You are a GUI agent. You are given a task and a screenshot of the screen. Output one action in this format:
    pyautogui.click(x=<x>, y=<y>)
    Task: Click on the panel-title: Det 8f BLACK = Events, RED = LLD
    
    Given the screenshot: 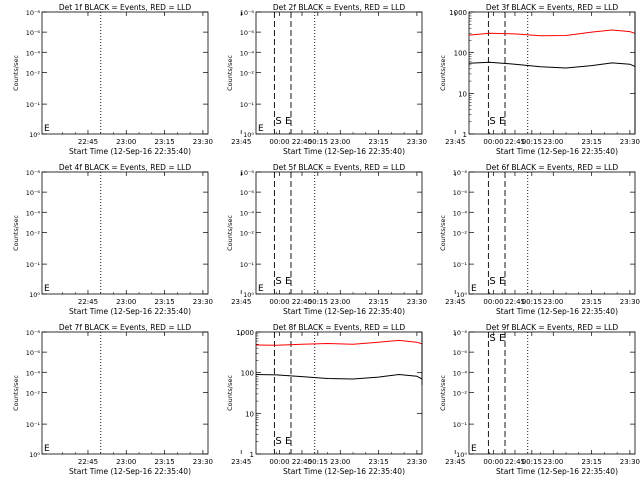 What is the action you would take?
    pyautogui.click(x=339, y=327)
    